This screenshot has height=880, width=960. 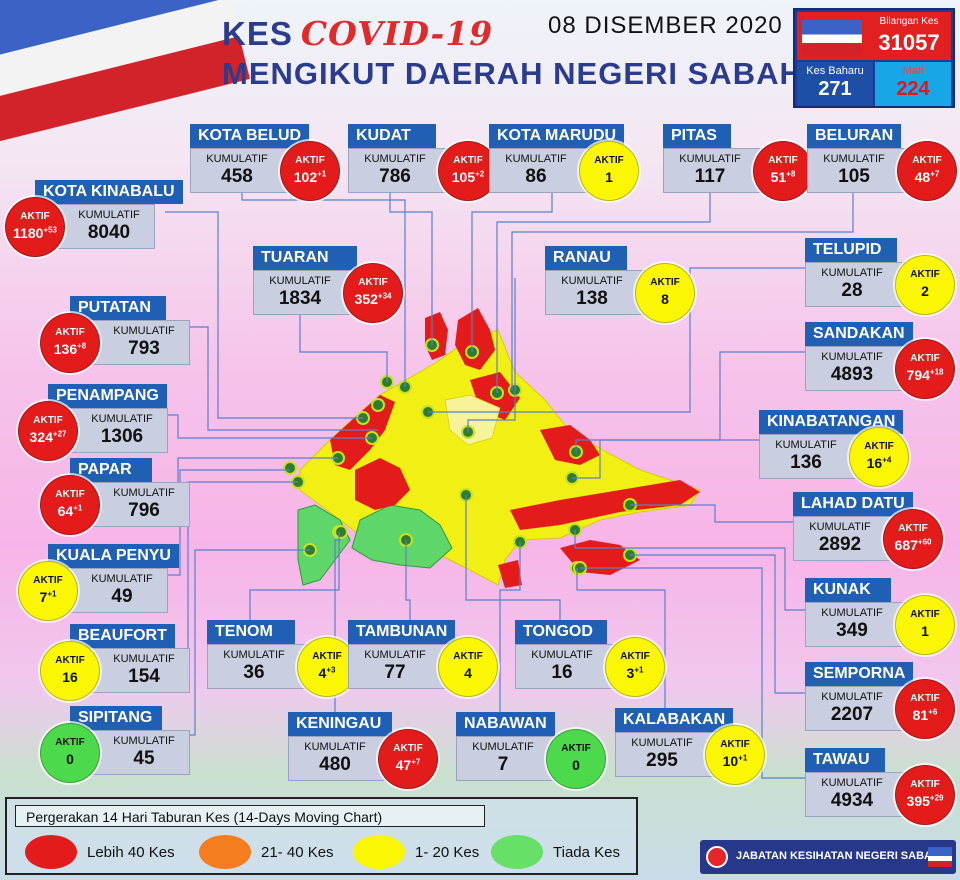 I want to click on district-name: TENOM, so click(x=251, y=632).